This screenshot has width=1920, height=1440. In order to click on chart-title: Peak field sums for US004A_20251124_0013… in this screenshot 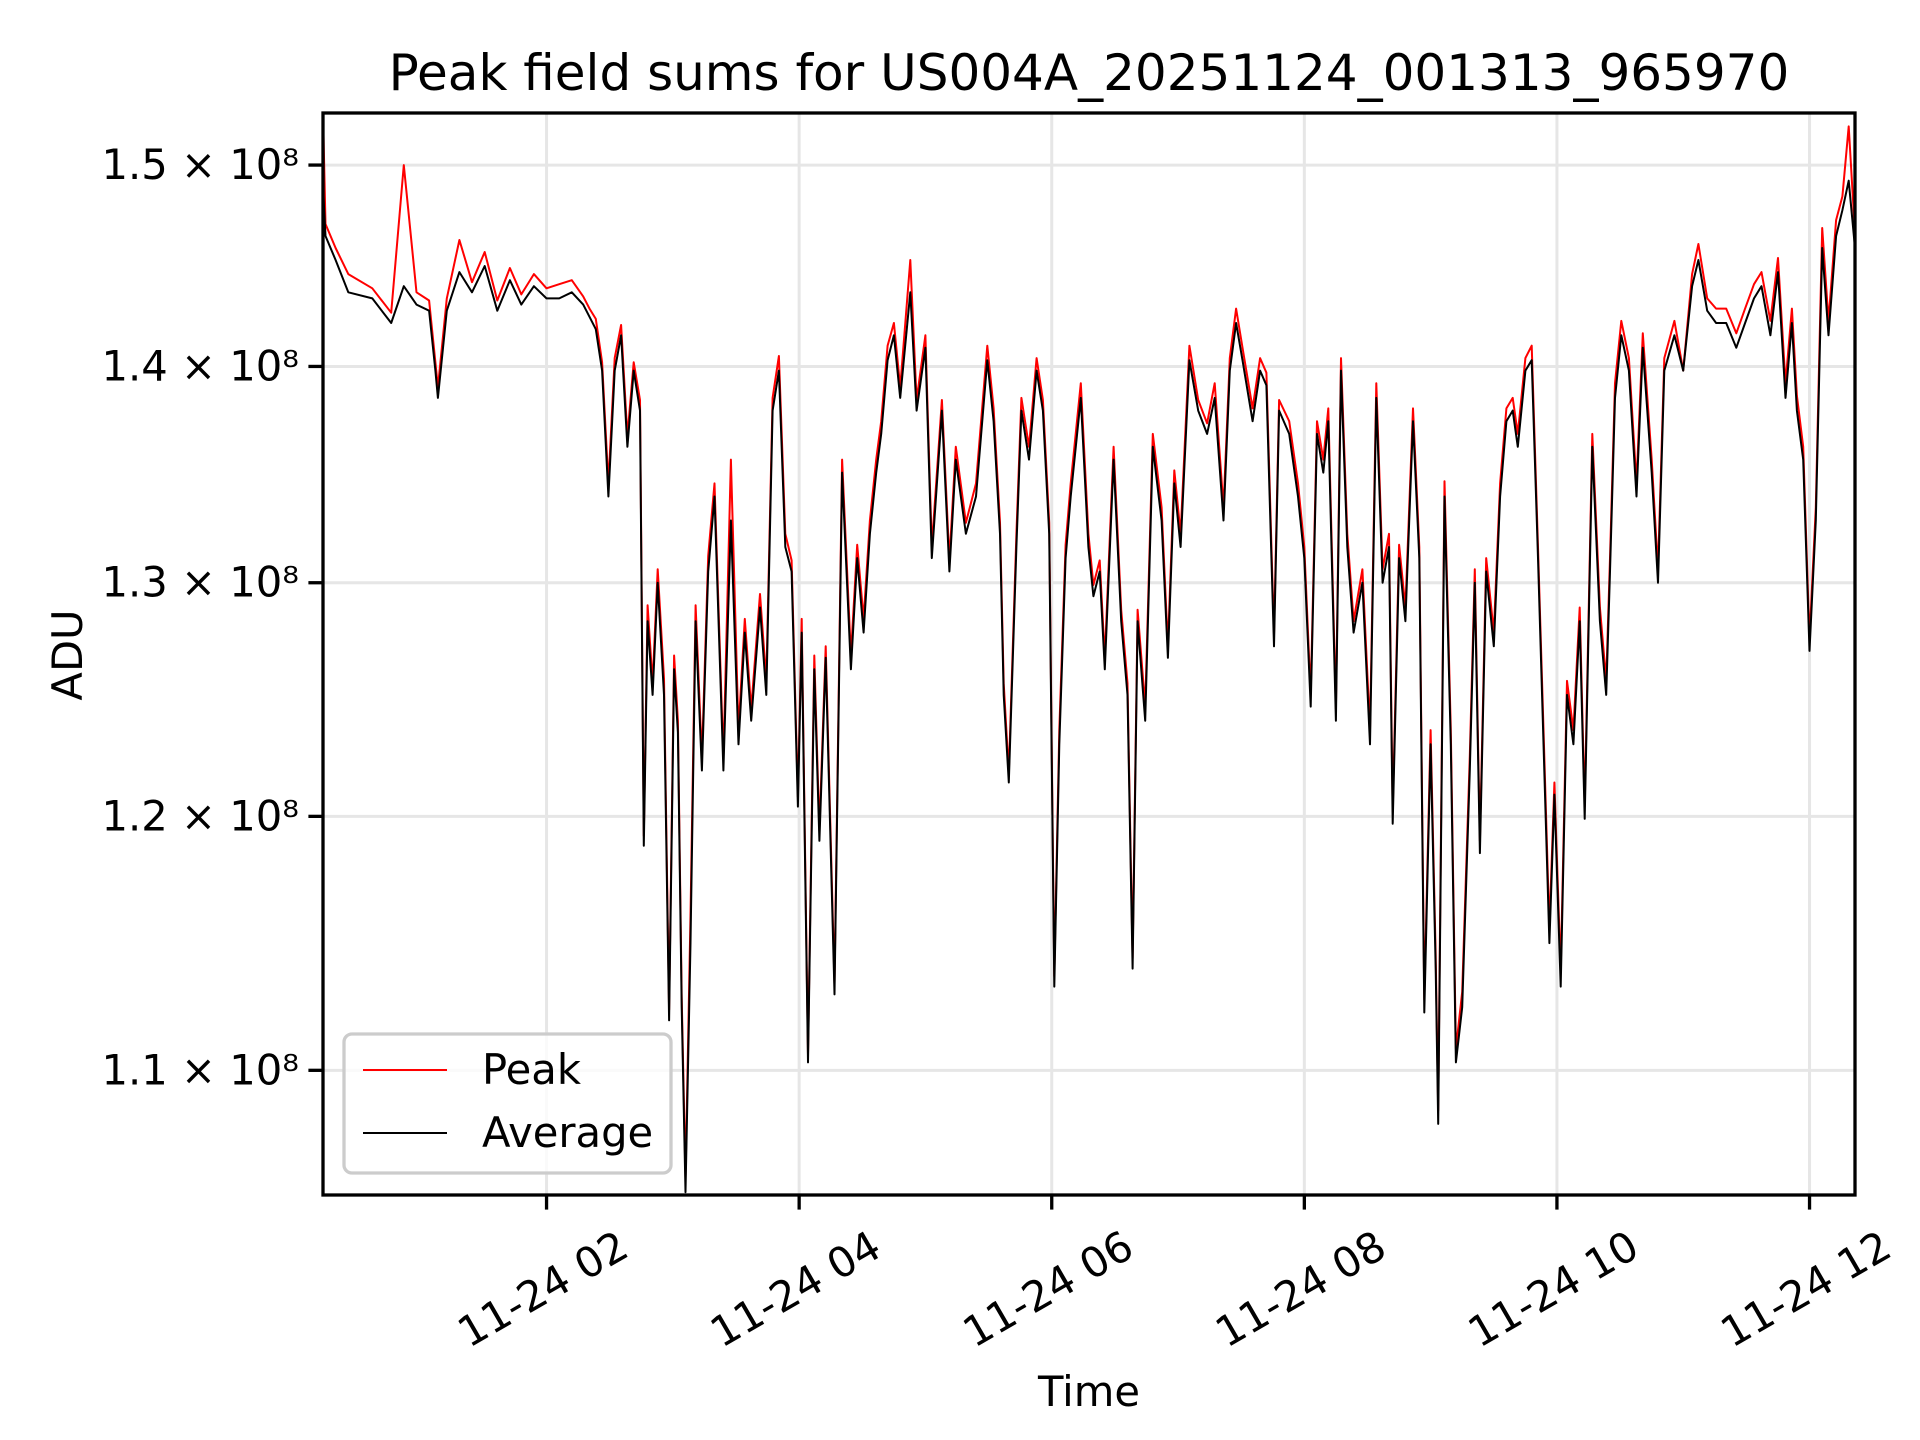, I will do `click(1089, 73)`.